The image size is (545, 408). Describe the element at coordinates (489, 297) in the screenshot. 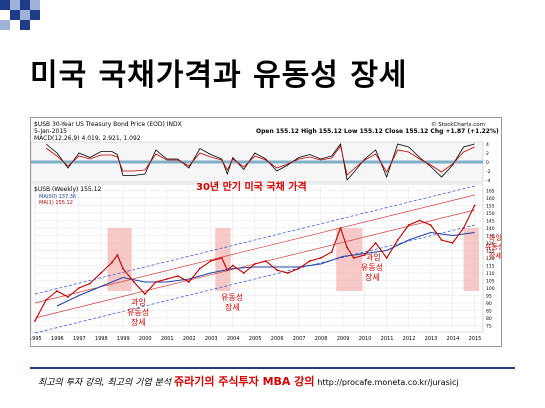

I see `y-tick-label: 95` at that location.